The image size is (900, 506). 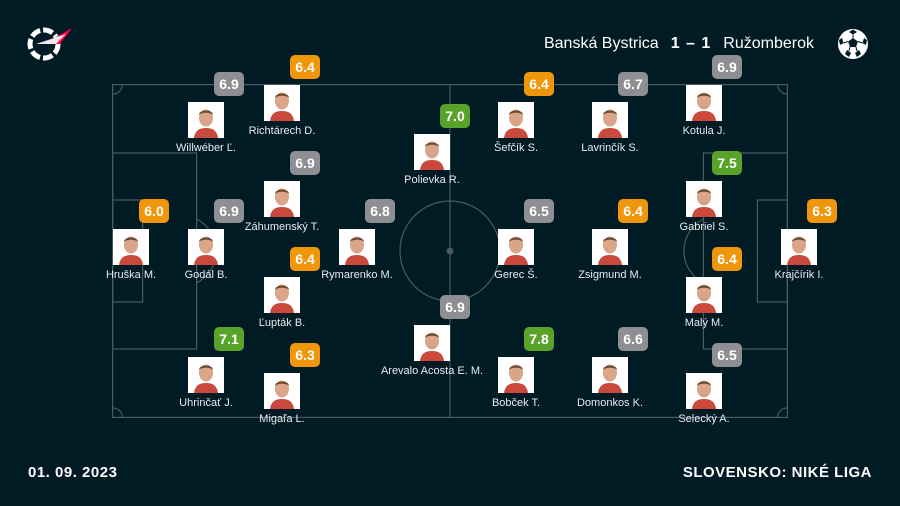 I want to click on player-name: Bobček T., so click(x=516, y=403).